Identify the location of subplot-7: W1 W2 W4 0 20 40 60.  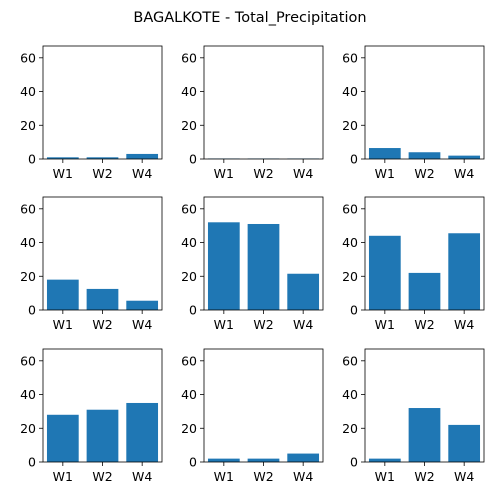
(91, 416).